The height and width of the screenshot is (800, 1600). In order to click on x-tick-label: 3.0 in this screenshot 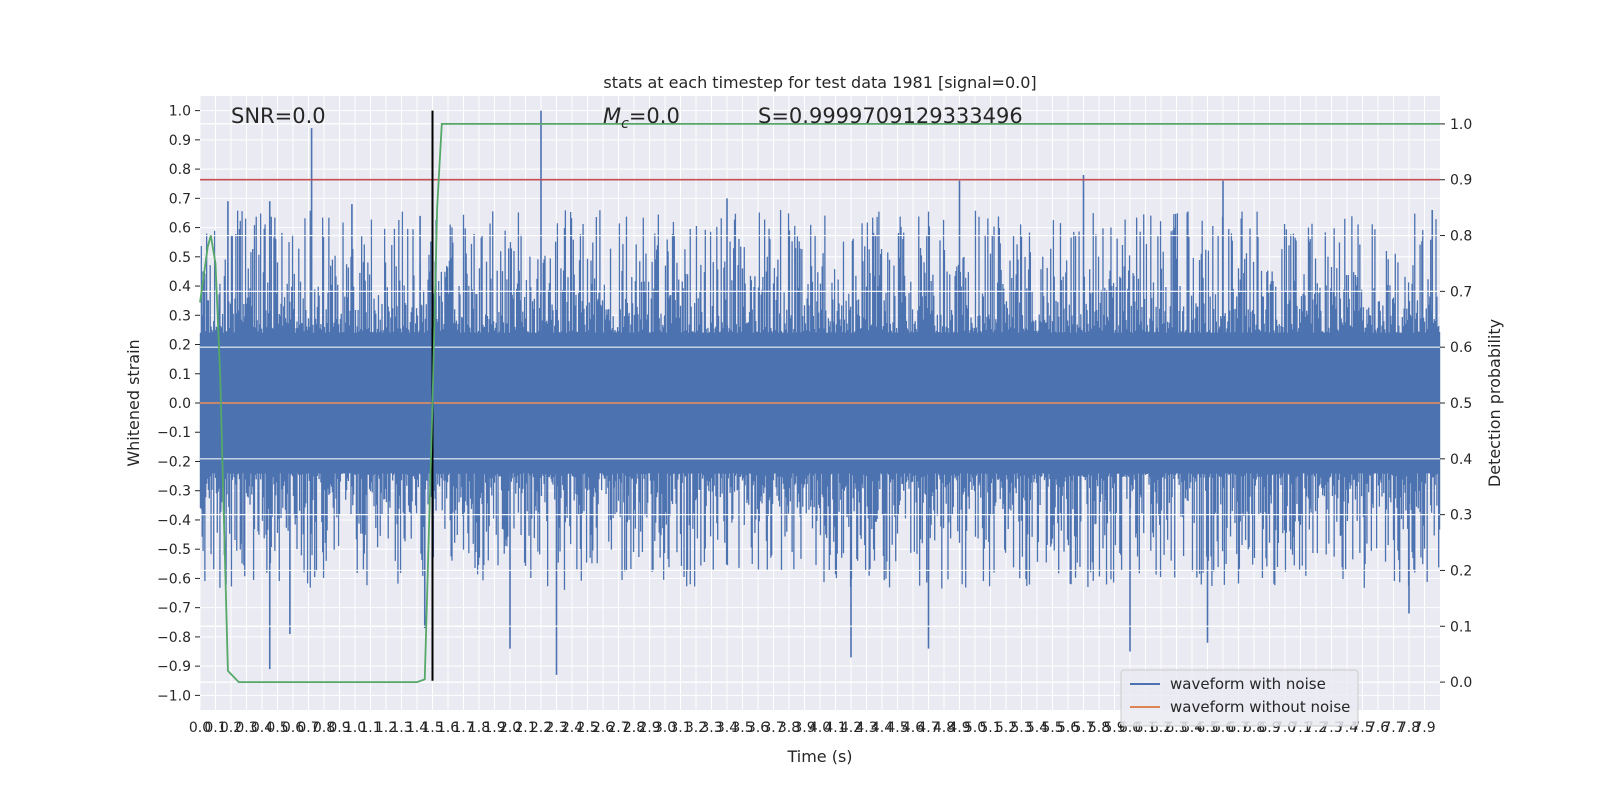, I will do `click(665, 728)`.